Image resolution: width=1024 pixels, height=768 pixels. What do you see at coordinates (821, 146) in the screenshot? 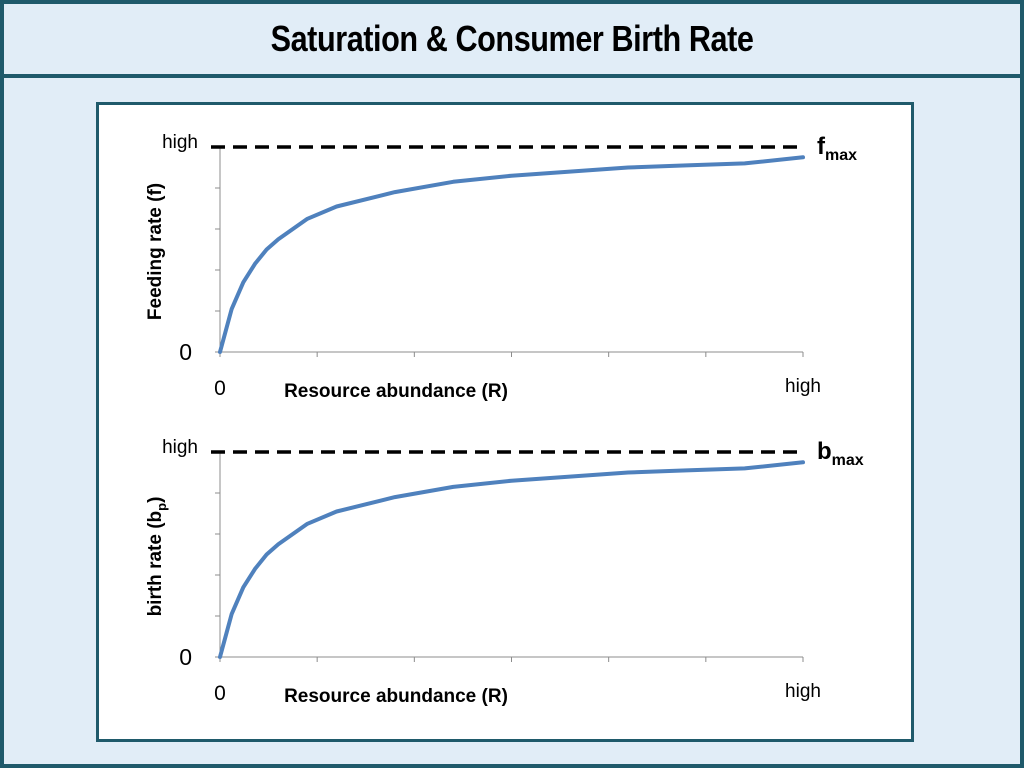
I see `asymptote-label-base: f` at bounding box center [821, 146].